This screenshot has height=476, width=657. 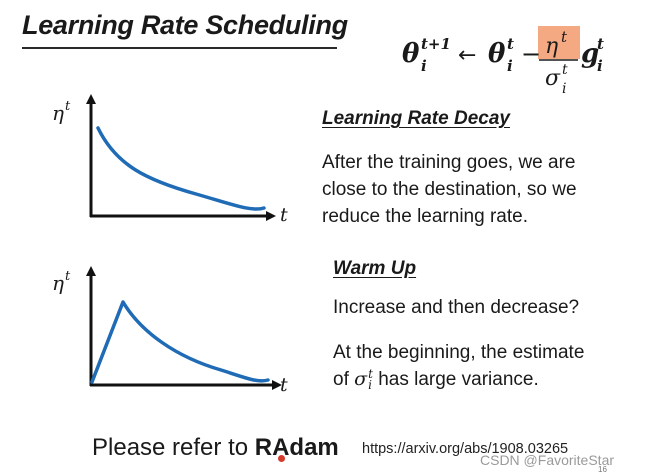 What do you see at coordinates (551, 46) in the screenshot?
I see `numerator-eta: η` at bounding box center [551, 46].